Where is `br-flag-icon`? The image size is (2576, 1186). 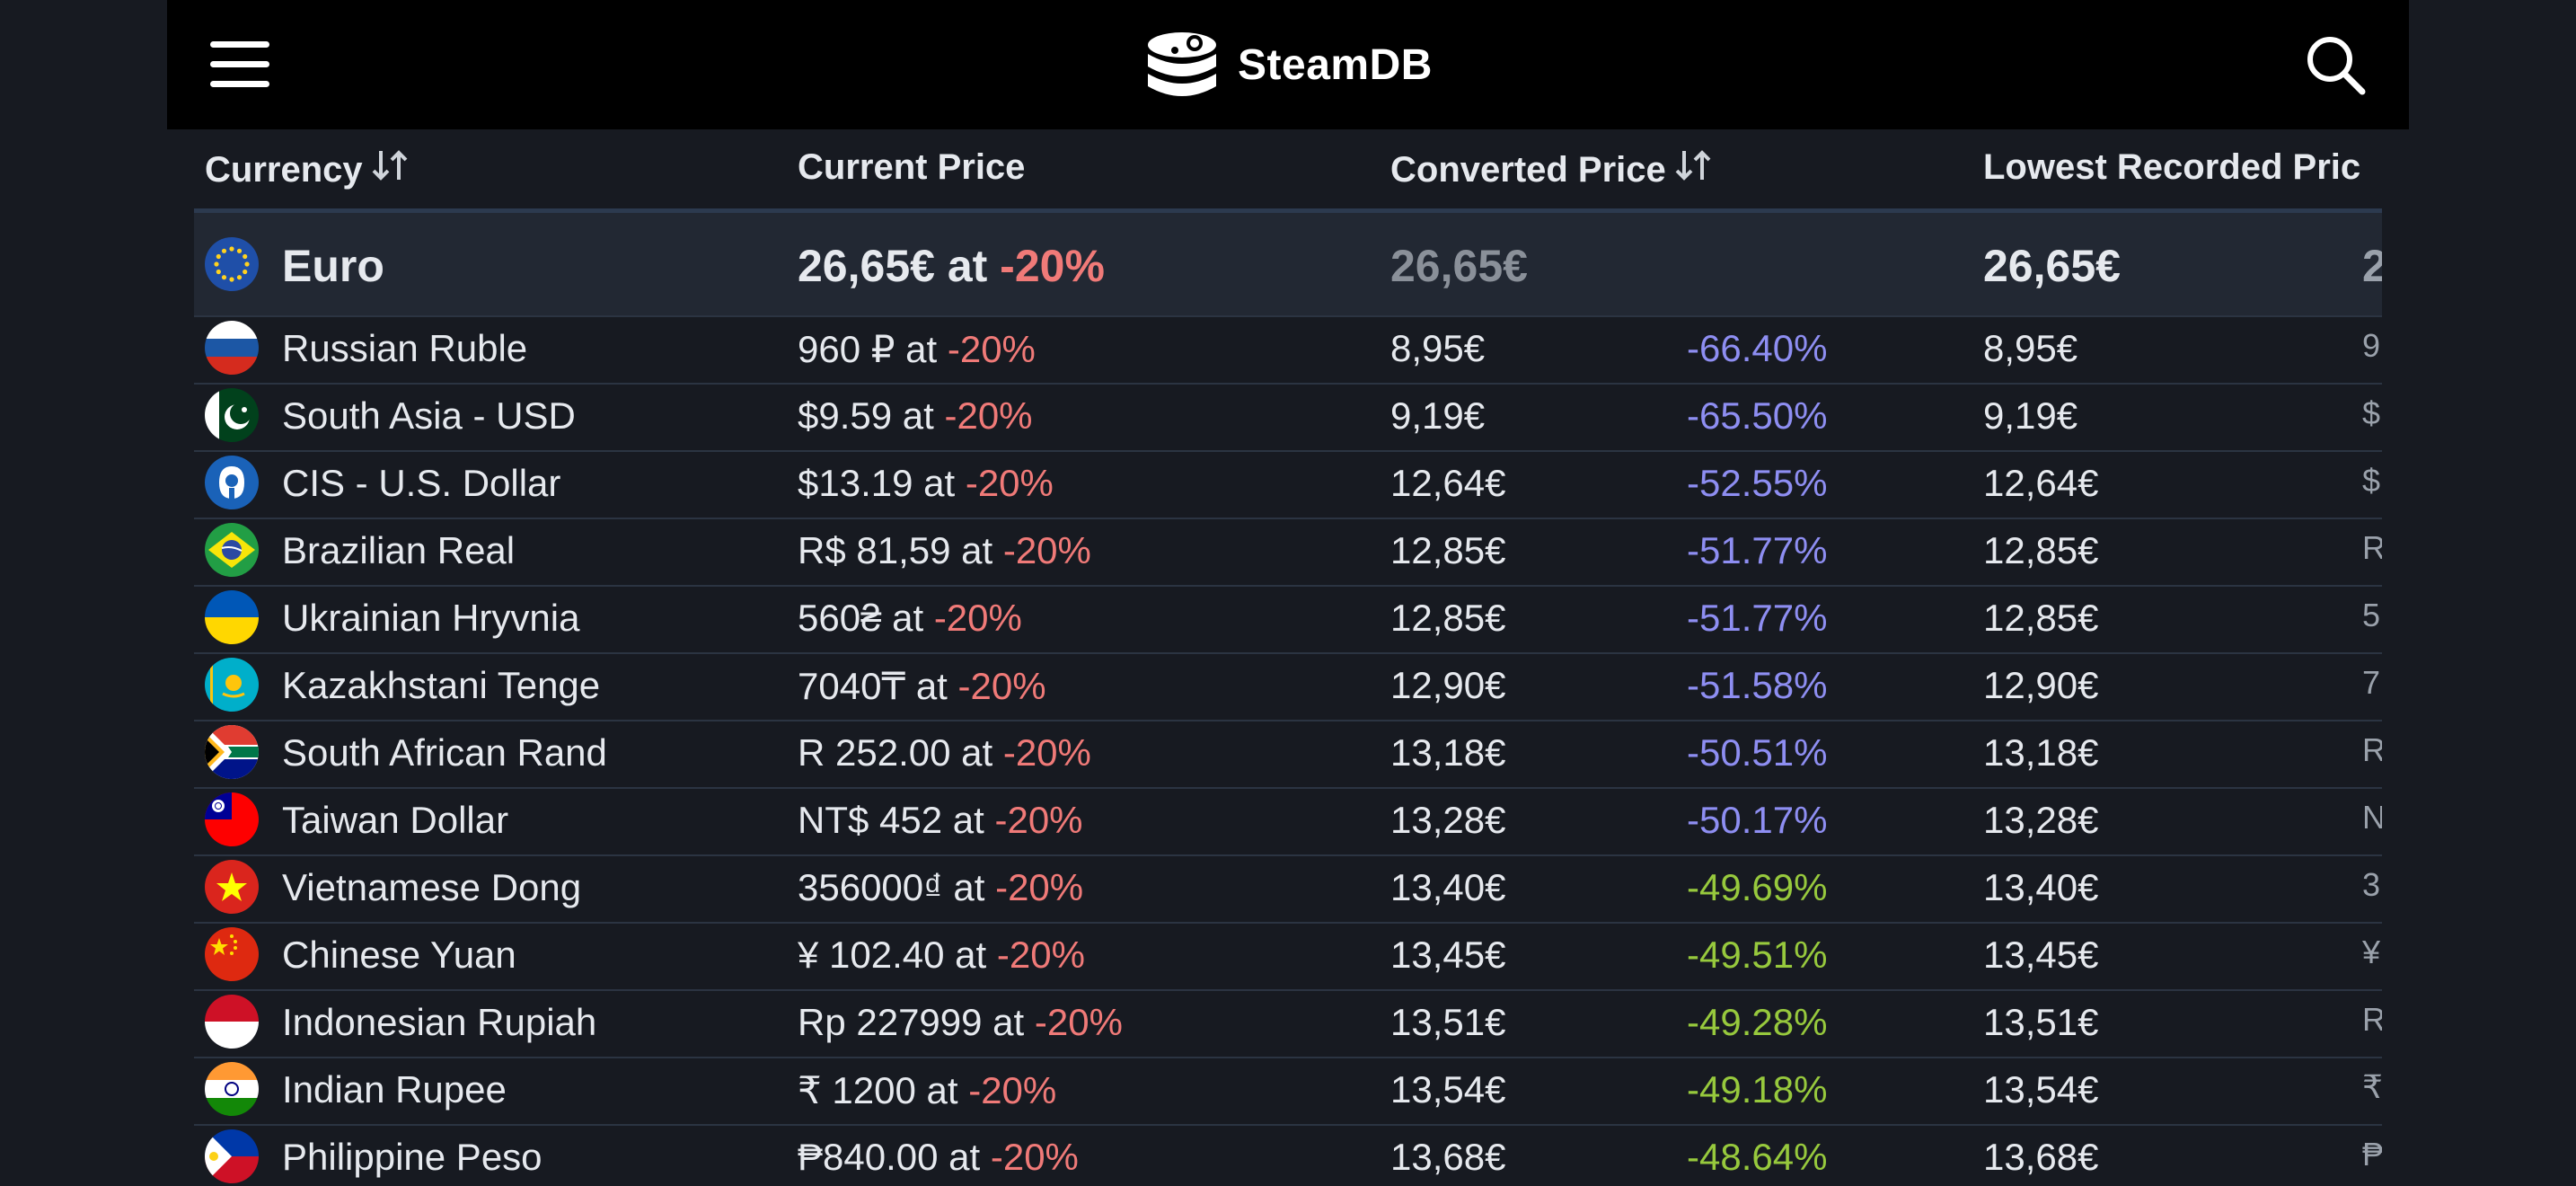 br-flag-icon is located at coordinates (232, 550).